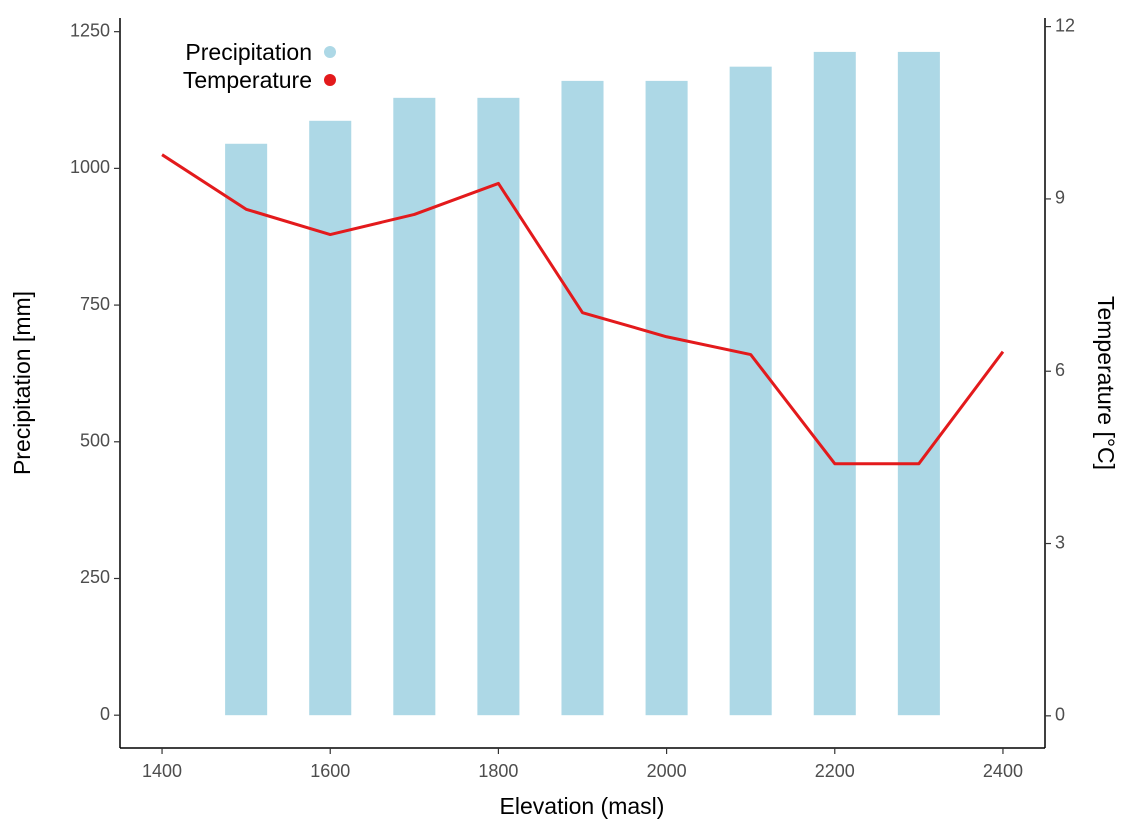 This screenshot has width=1123, height=828. Describe the element at coordinates (90, 167) in the screenshot. I see `y-tick-label: 1000` at that location.